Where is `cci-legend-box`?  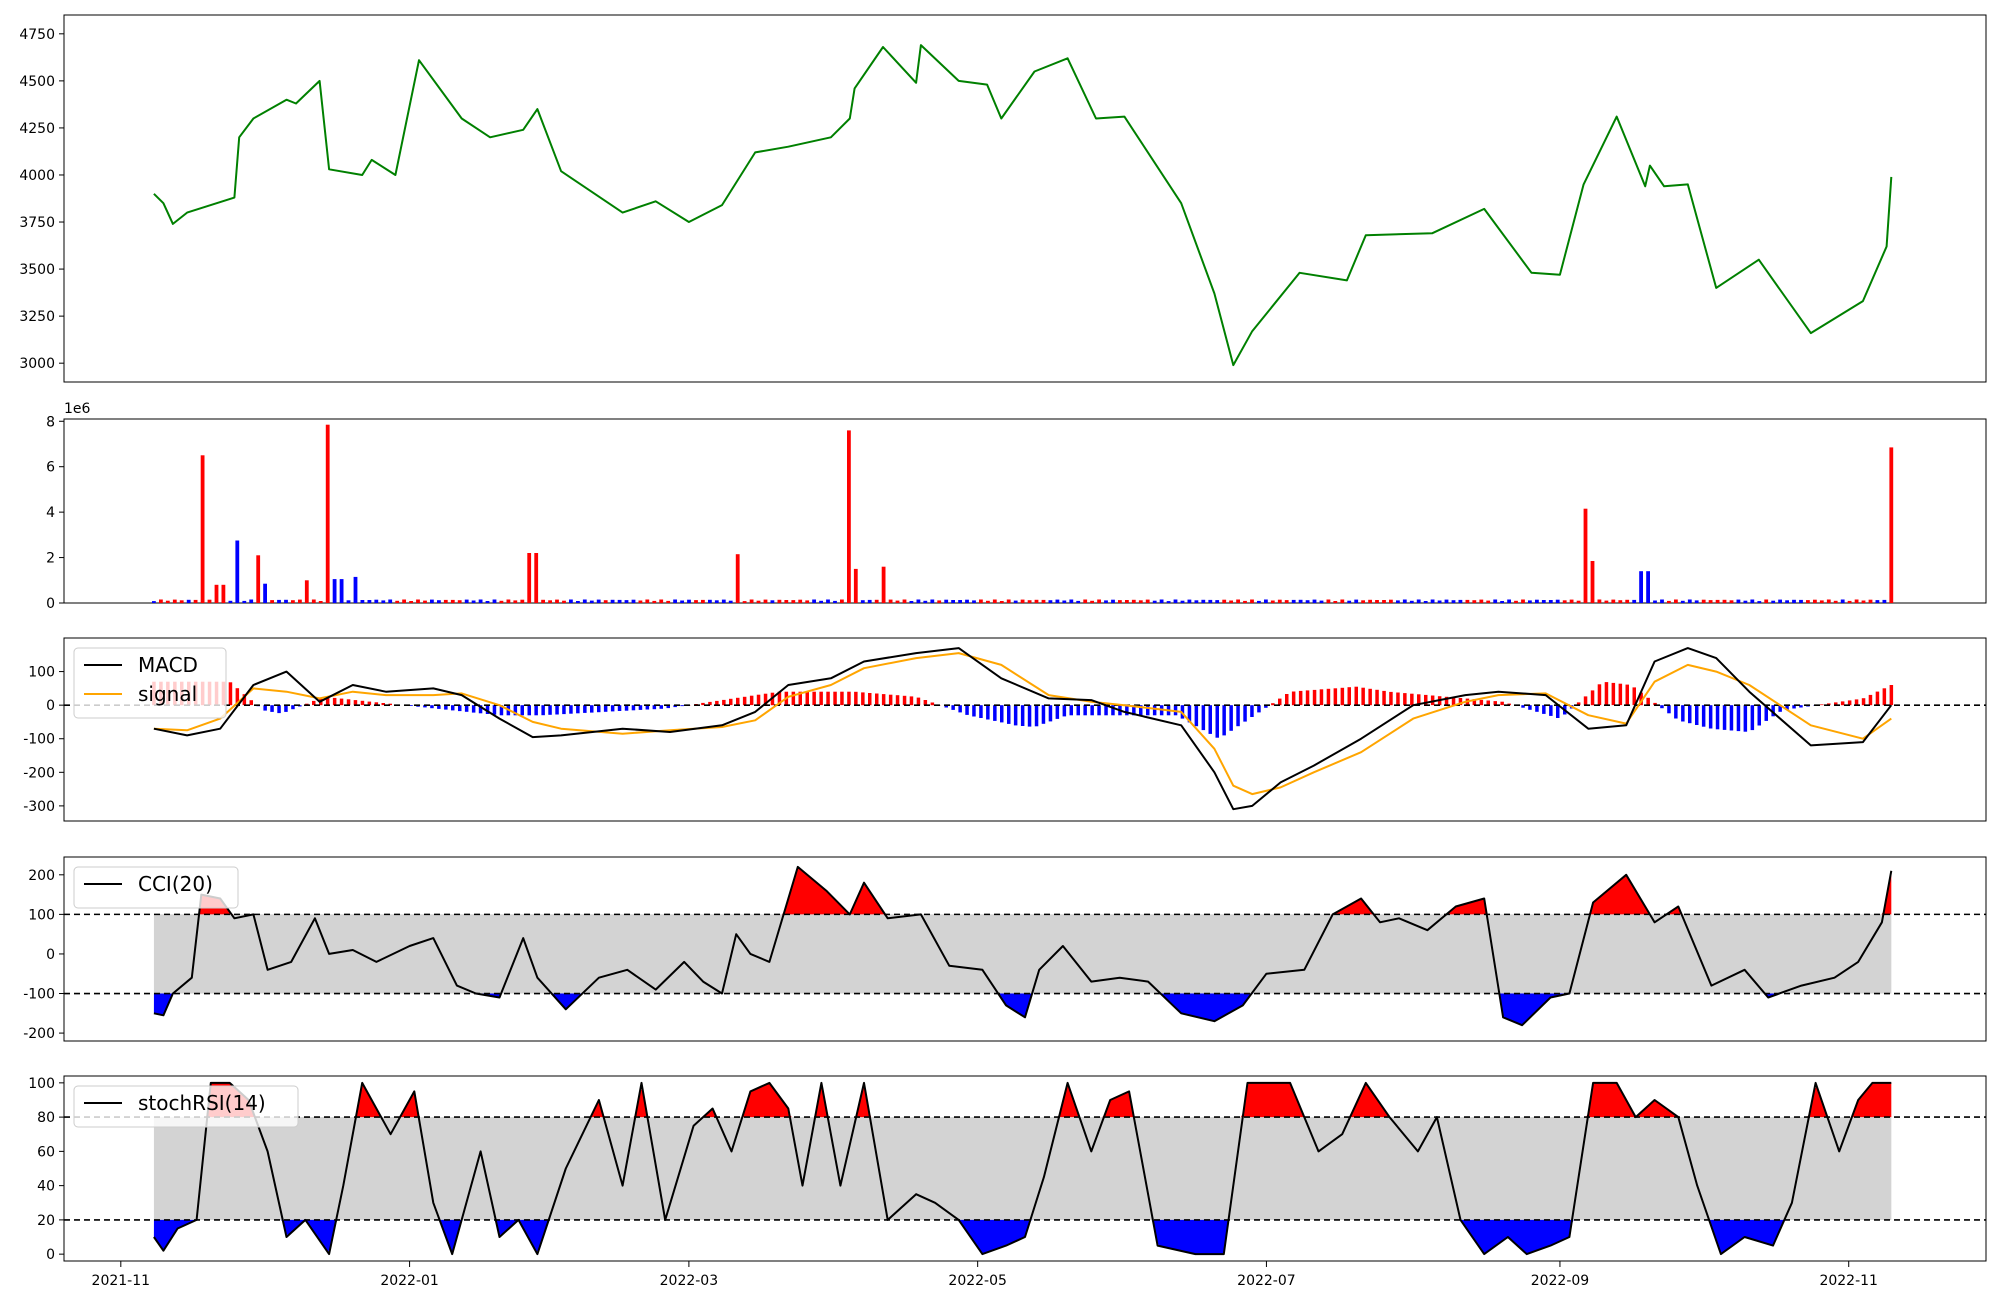 cci-legend-box is located at coordinates (156, 887).